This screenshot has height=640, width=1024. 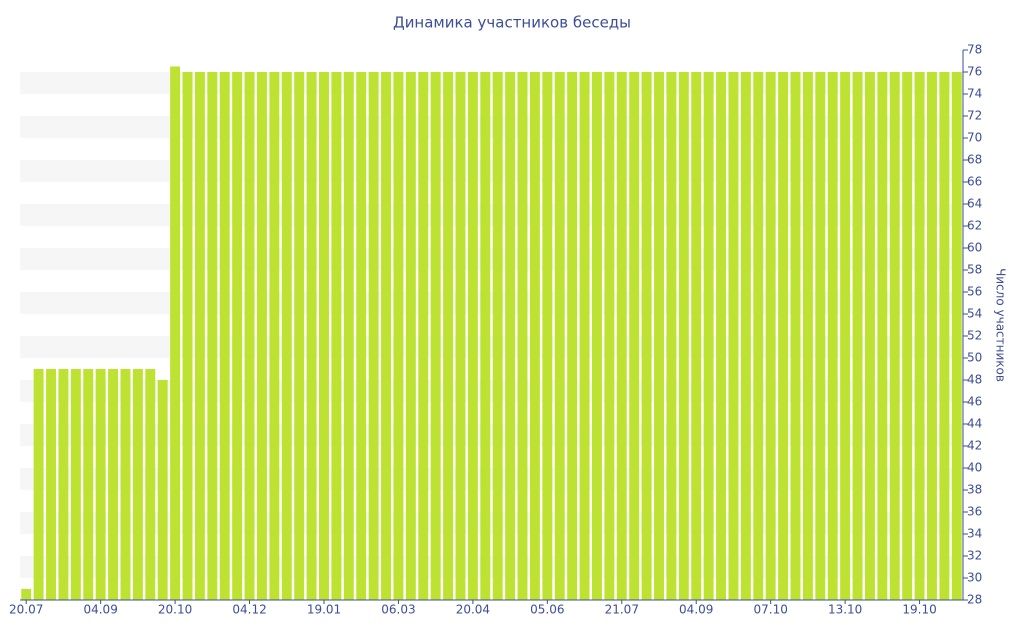 What do you see at coordinates (974, 270) in the screenshot?
I see `y-tick-label: 58` at bounding box center [974, 270].